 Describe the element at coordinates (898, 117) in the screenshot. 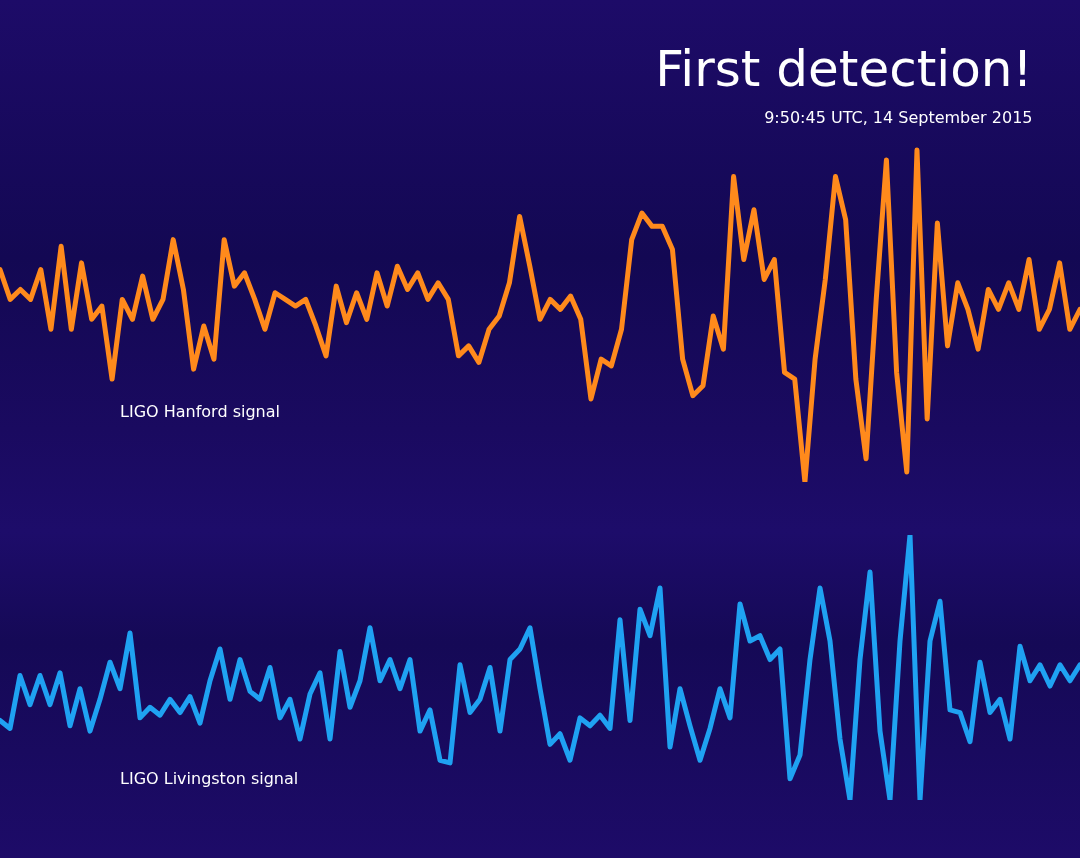

I see `chart-subtitle: 9:50:45 UTC, 14 September 2015` at that location.